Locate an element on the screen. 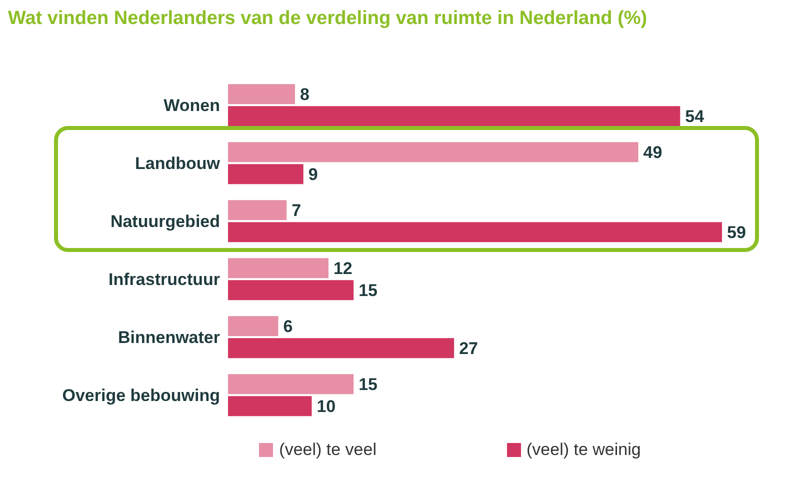  data-label: 49 is located at coordinates (652, 152).